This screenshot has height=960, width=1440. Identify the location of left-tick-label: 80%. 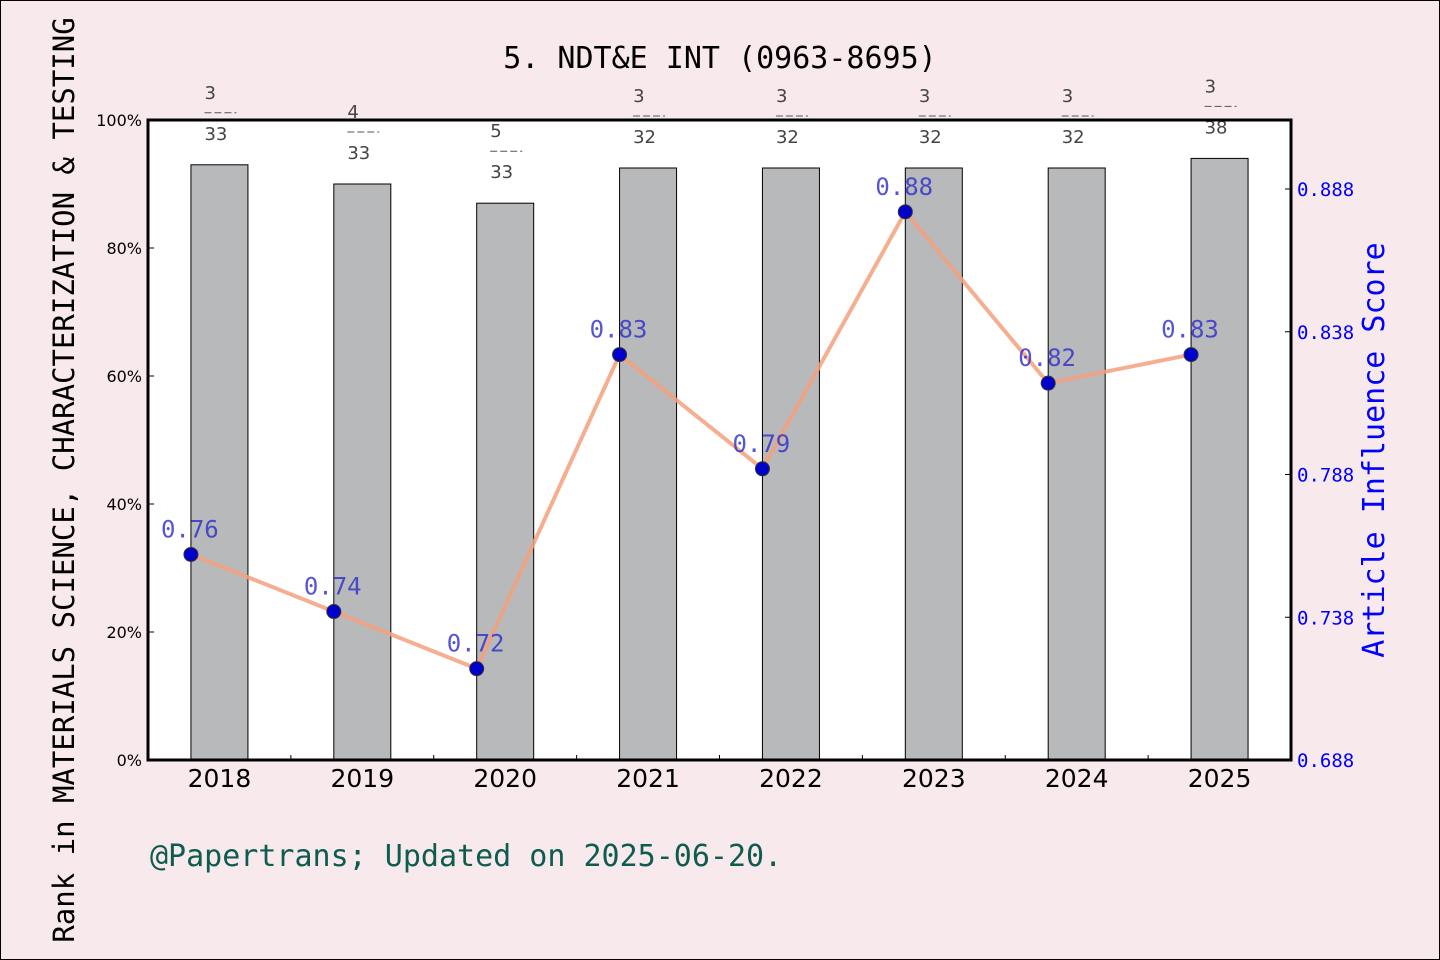
(124, 248).